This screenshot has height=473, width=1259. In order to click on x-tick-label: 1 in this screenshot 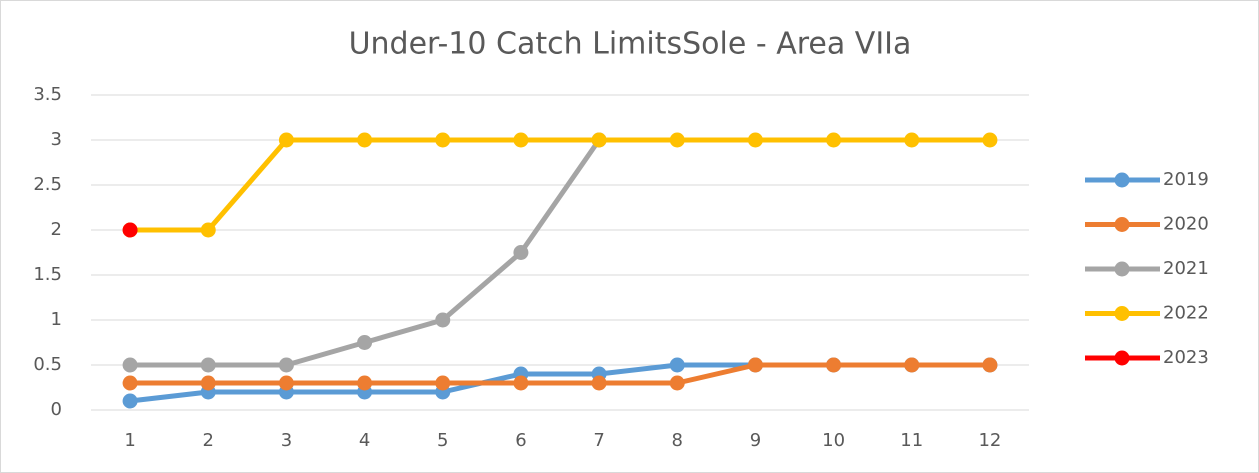, I will do `click(129, 440)`.